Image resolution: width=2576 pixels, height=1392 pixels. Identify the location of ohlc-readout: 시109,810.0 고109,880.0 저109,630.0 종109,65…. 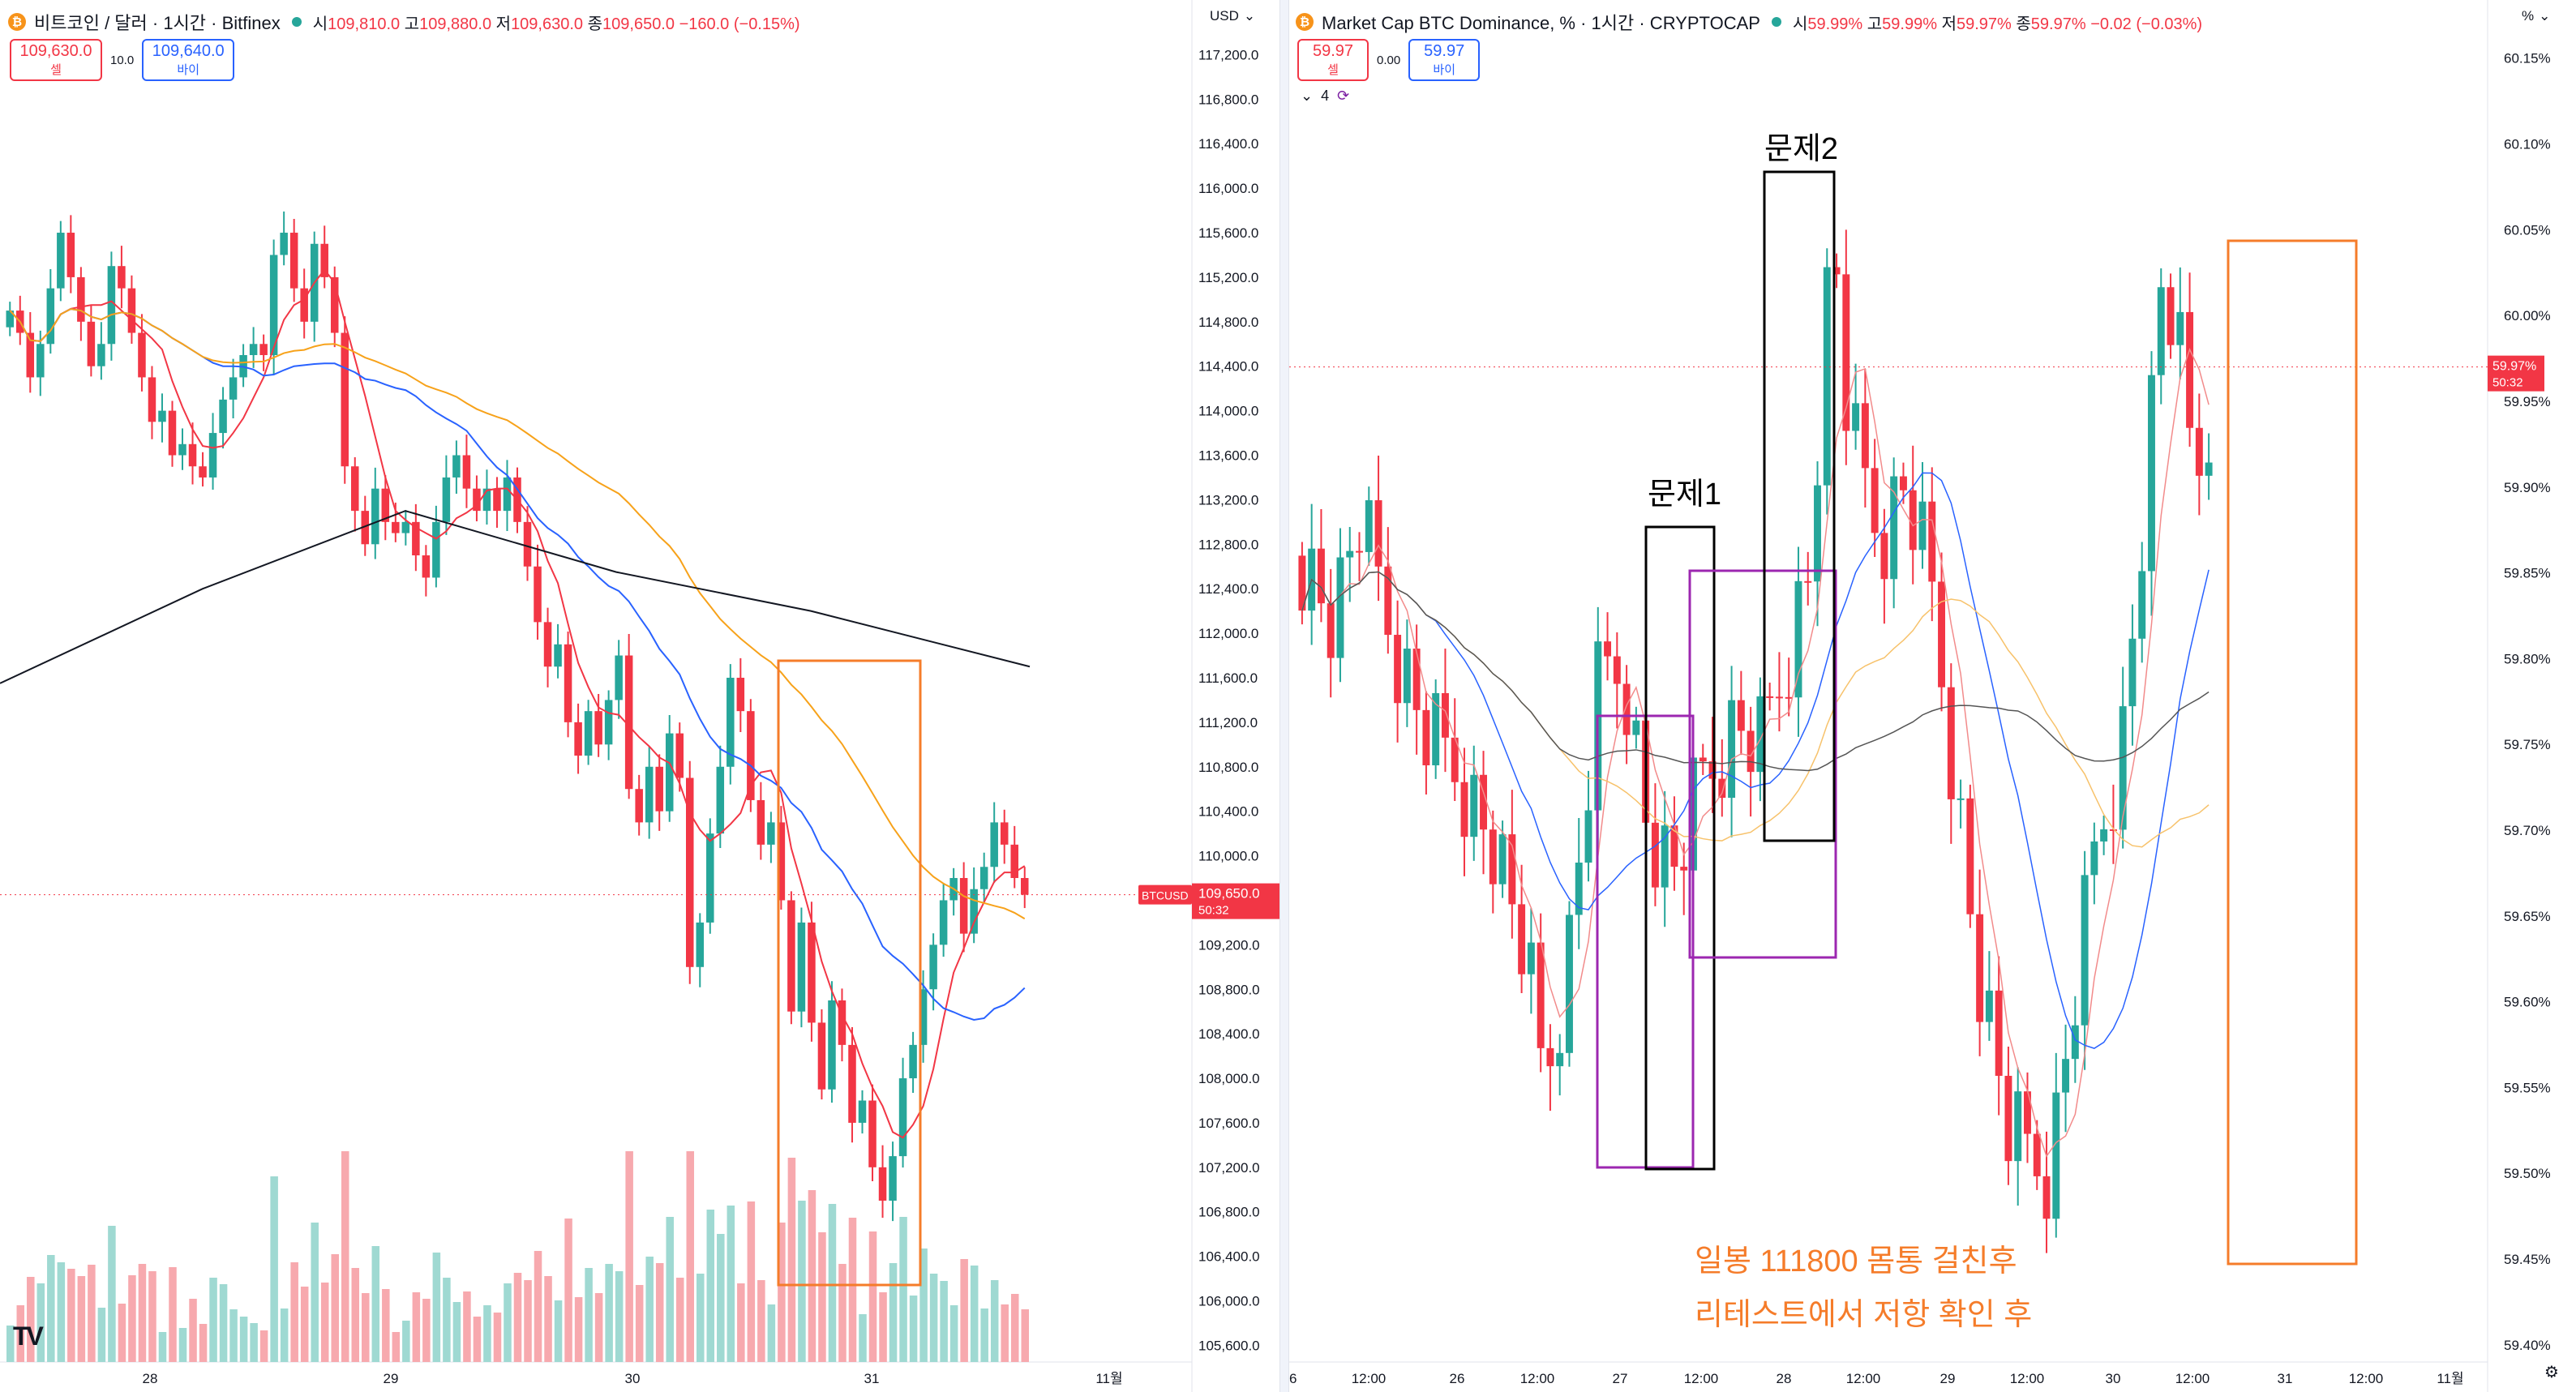
(556, 24).